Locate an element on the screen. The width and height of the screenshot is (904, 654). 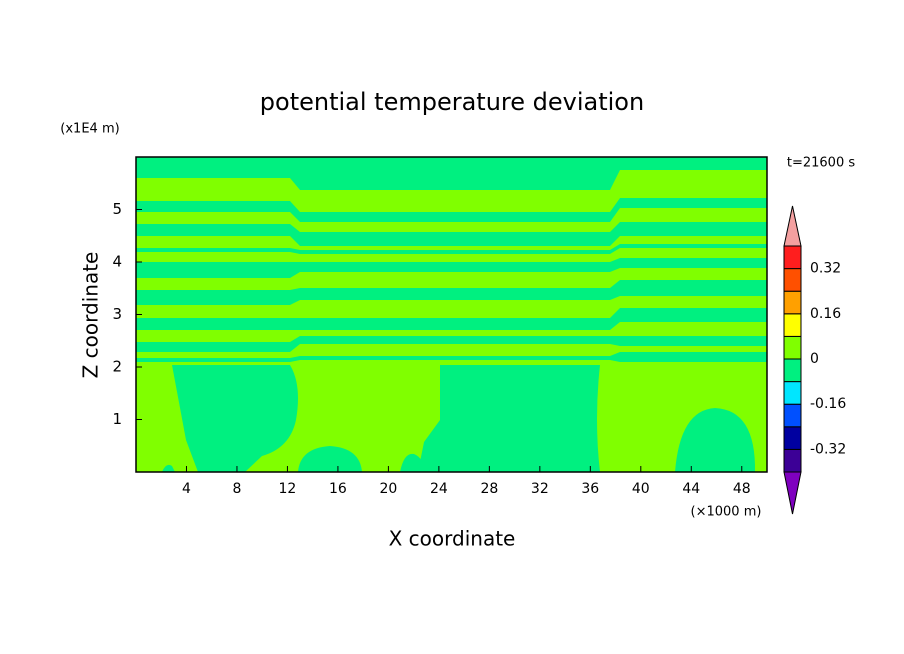
x-tick-label: 20 is located at coordinates (388, 489).